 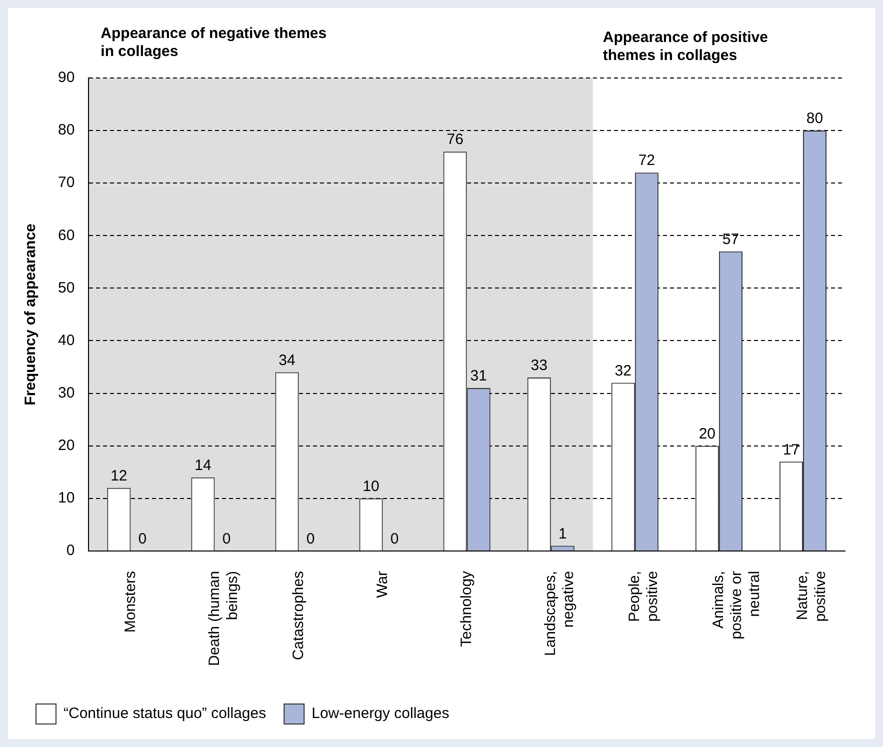 I want to click on x-tick-label: Monsters, so click(x=130, y=601).